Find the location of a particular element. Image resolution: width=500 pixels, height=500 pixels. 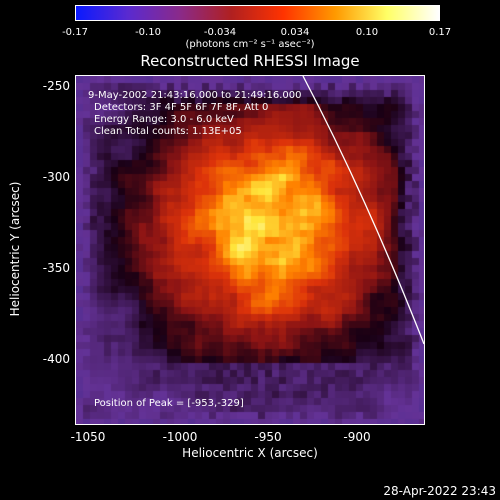

colorbar-tick: 0.034 is located at coordinates (295, 32).